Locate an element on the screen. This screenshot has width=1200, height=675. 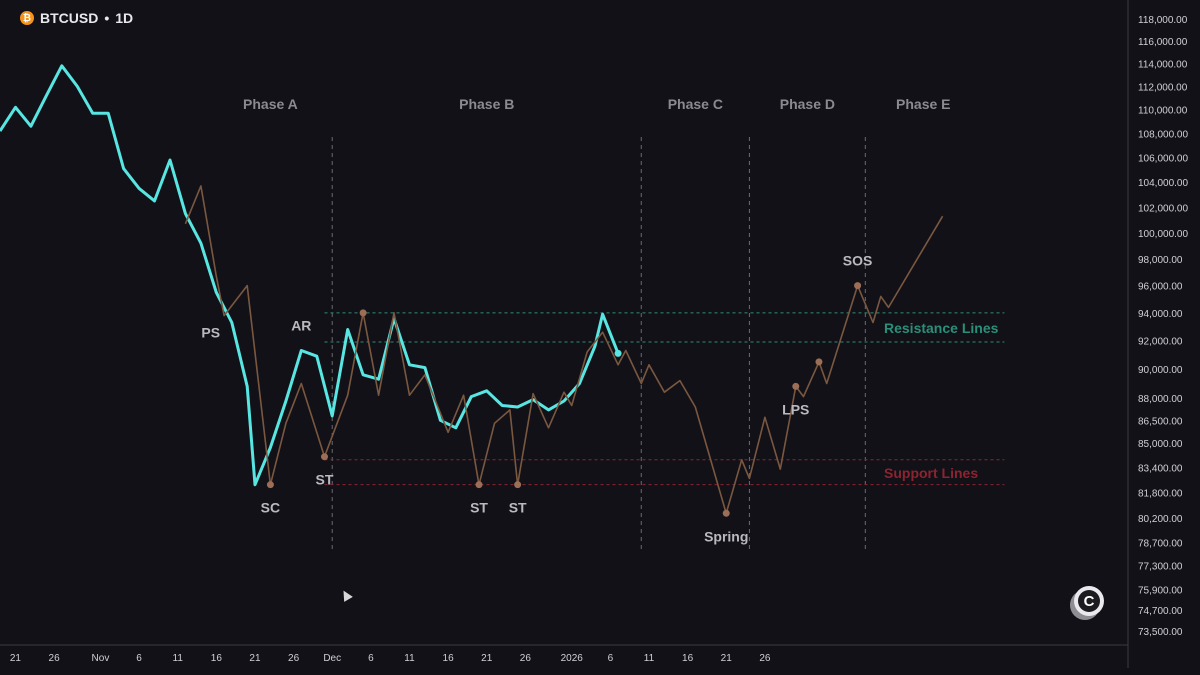
event-label: LPS is located at coordinates (795, 409).